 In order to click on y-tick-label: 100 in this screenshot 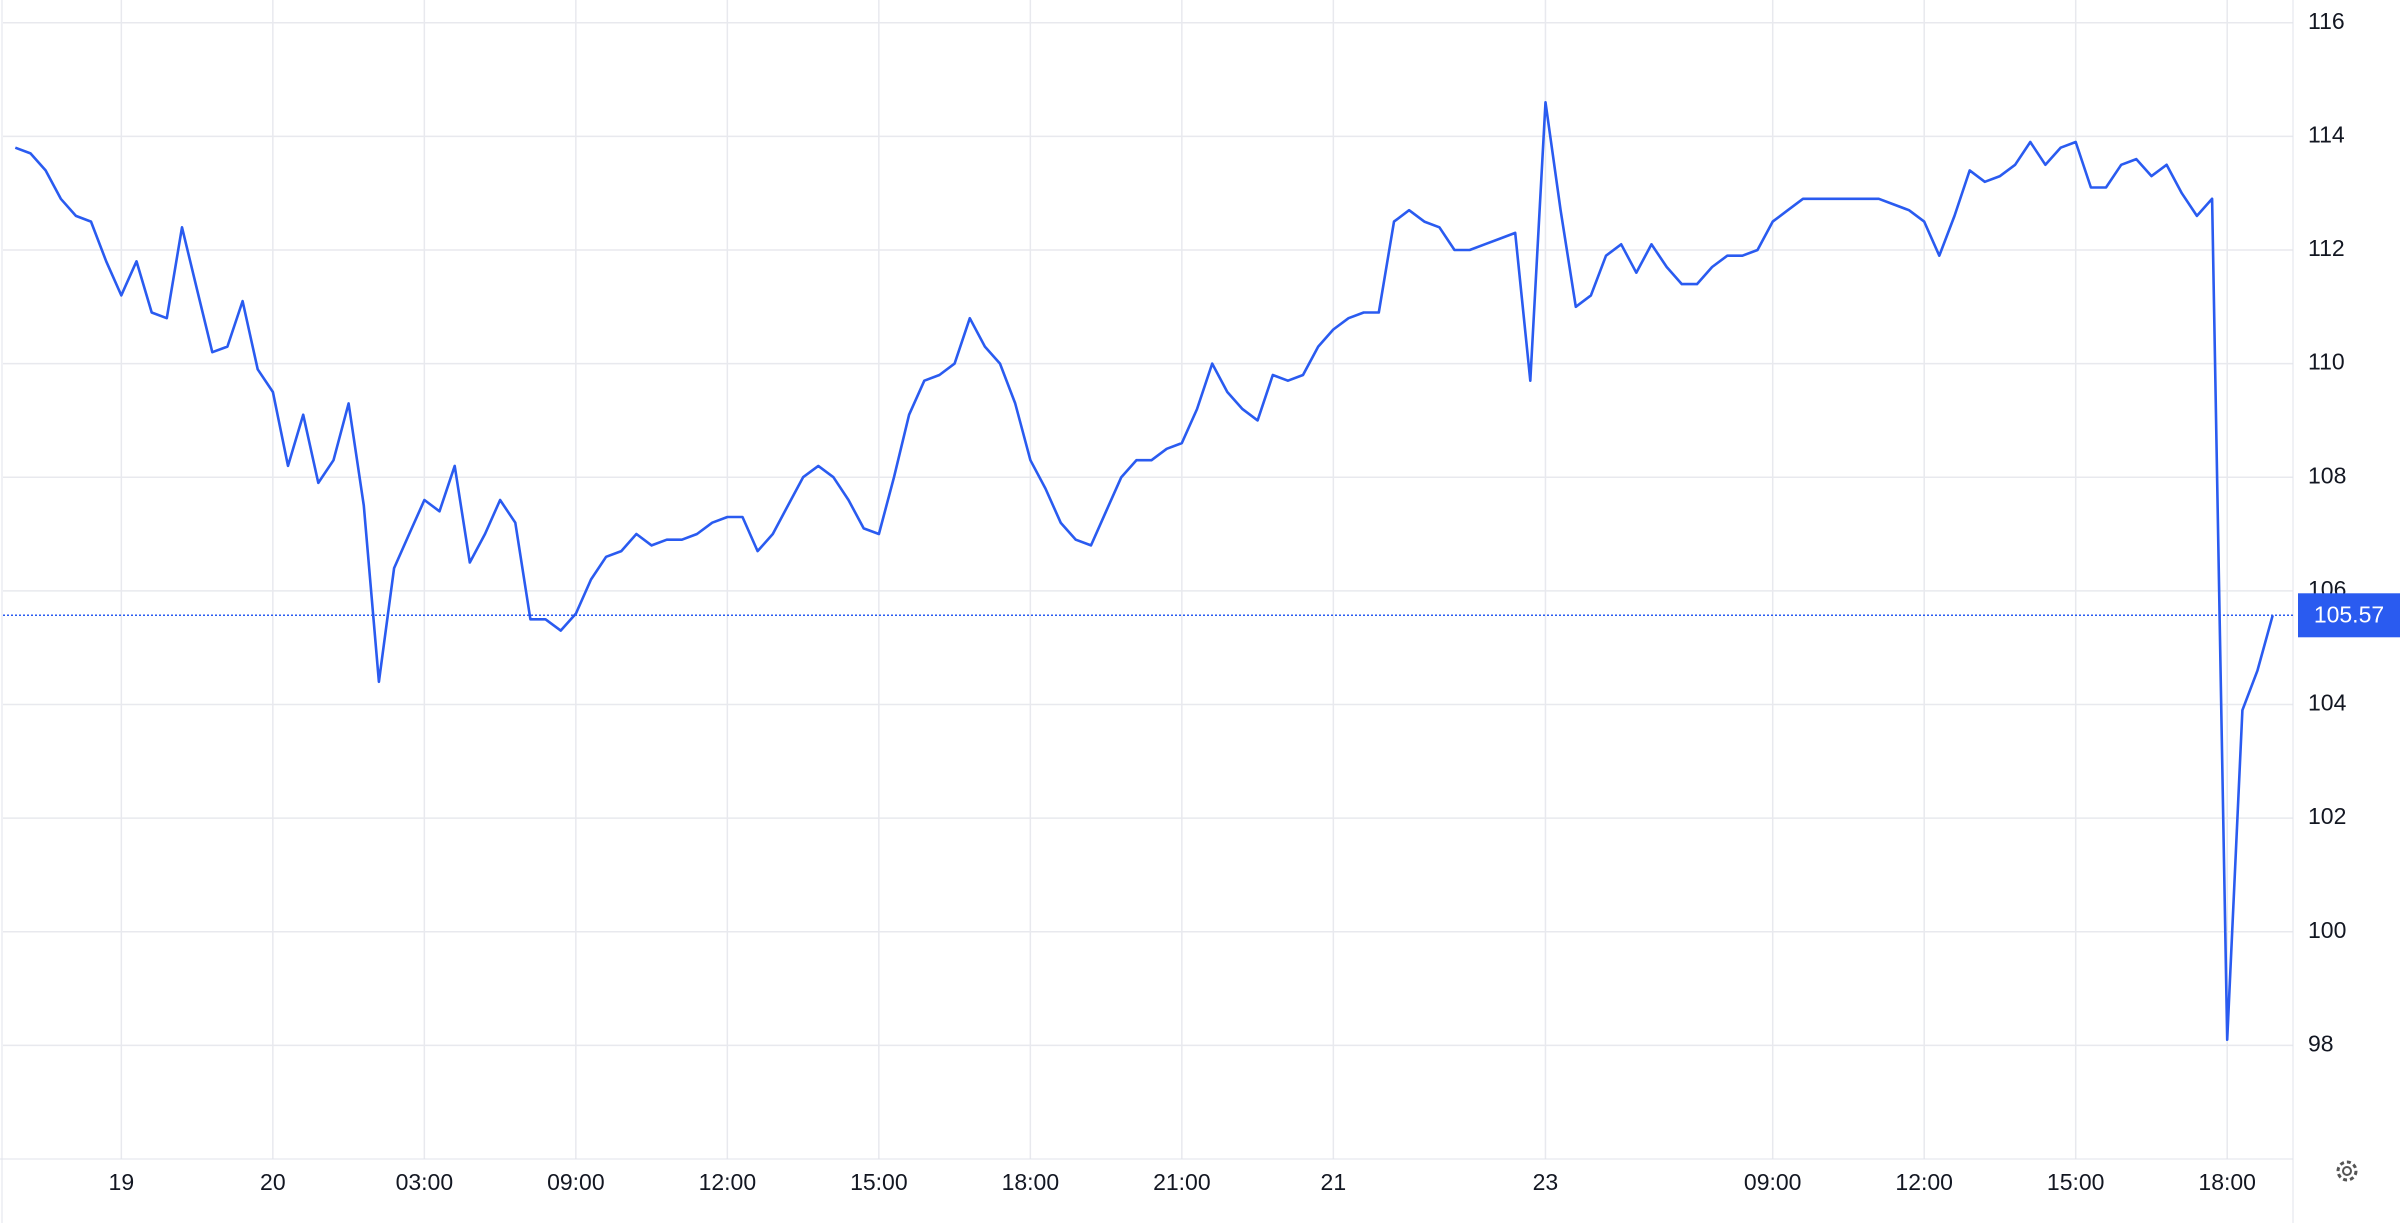, I will do `click(2327, 930)`.